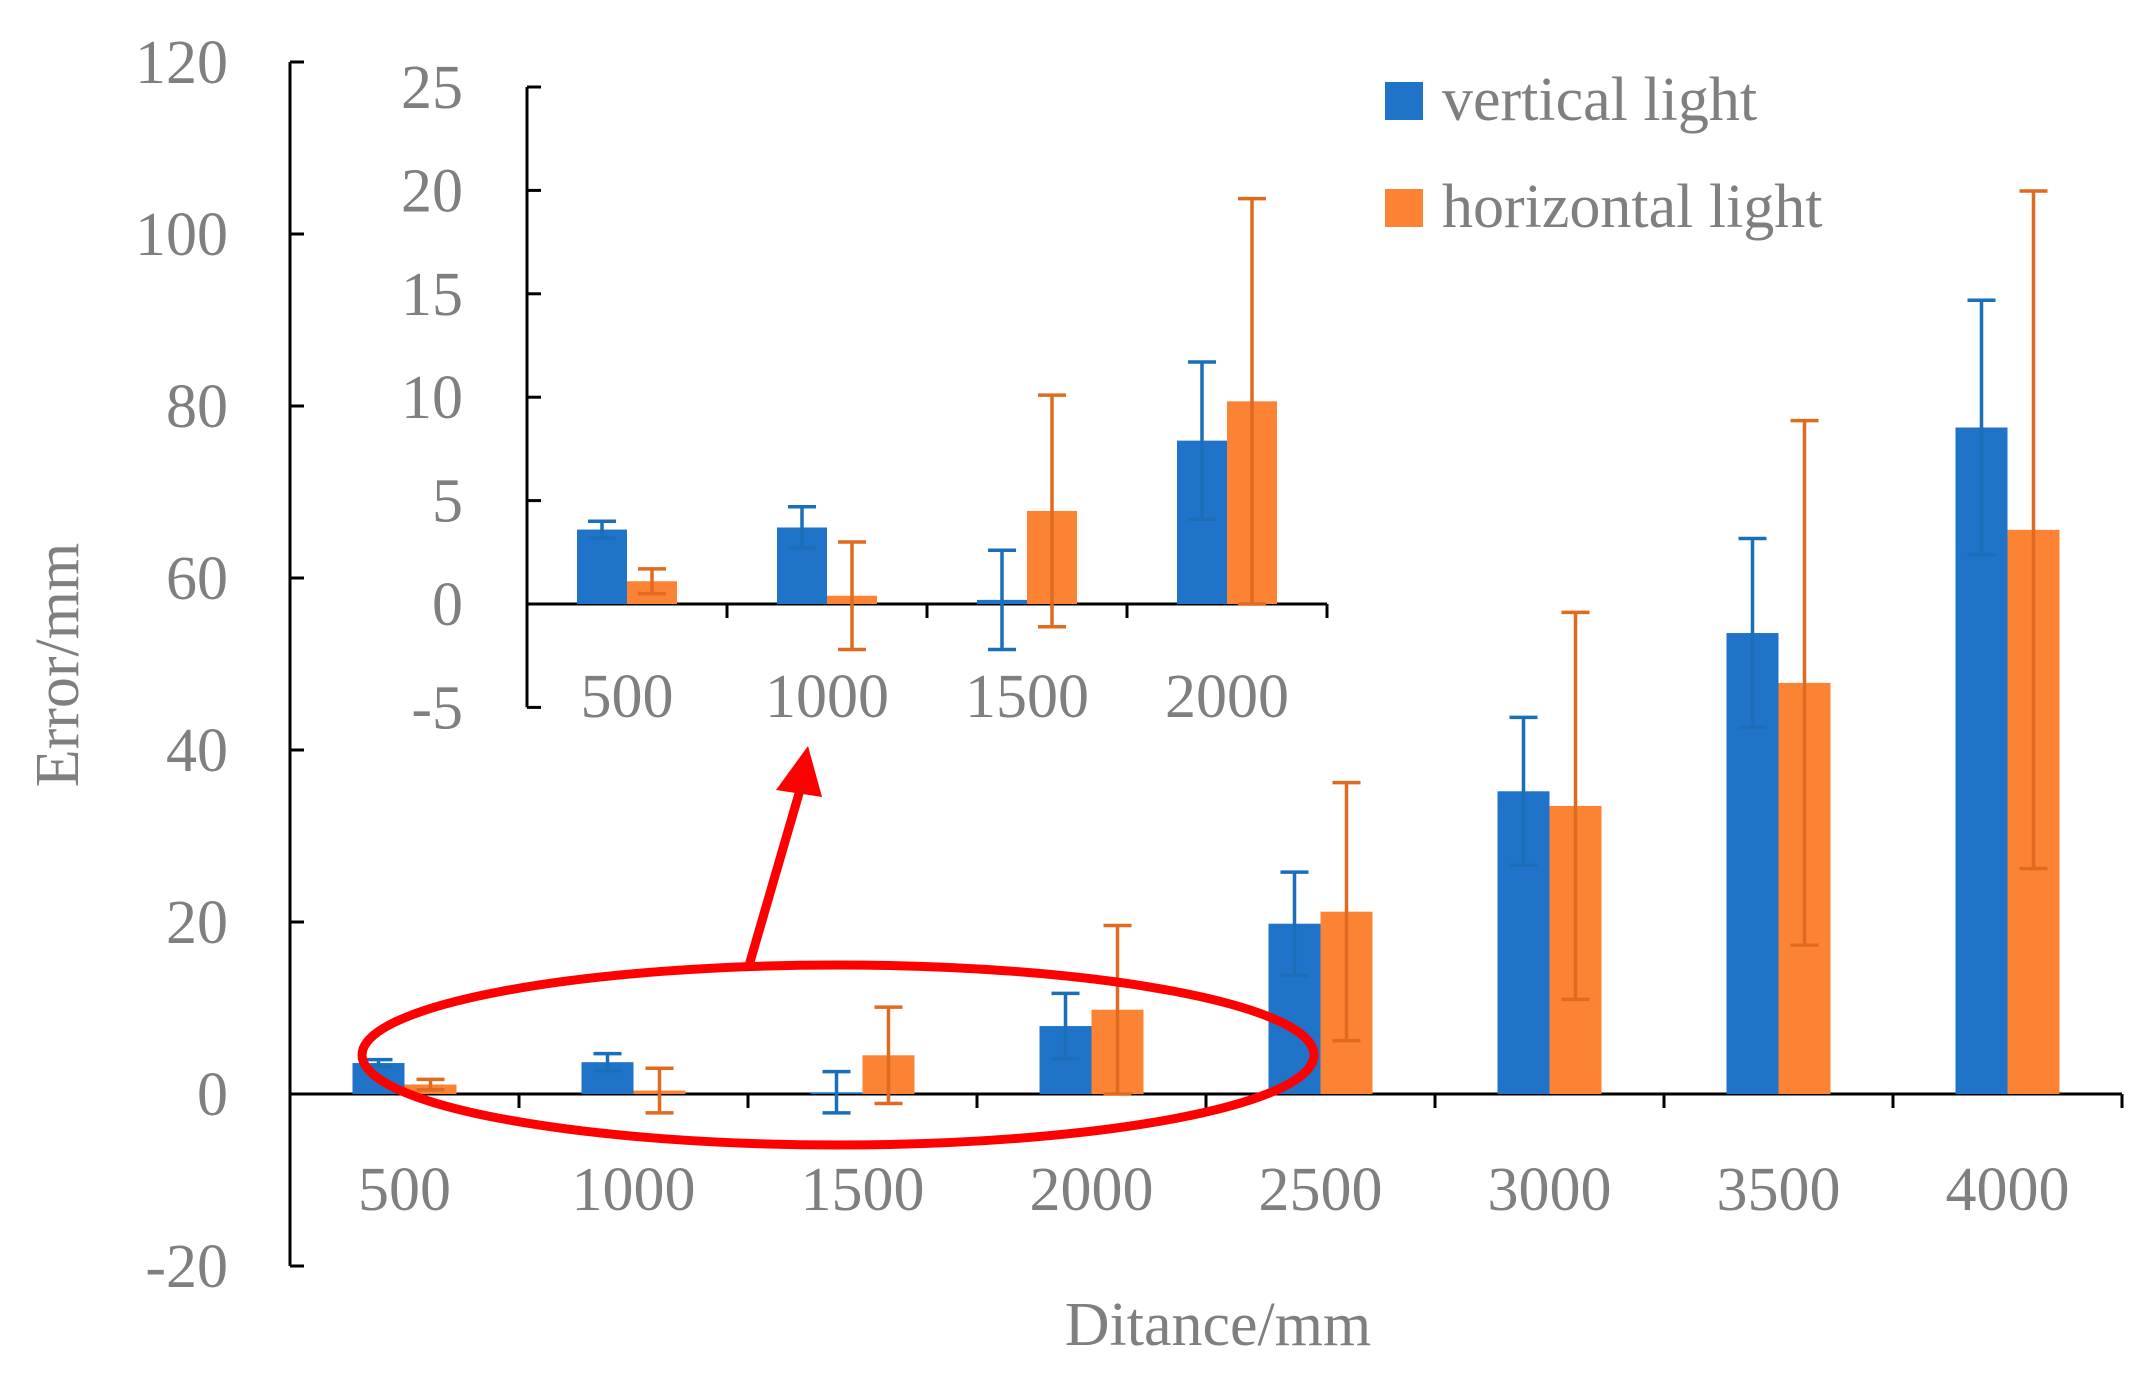 This screenshot has width=2154, height=1375. Describe the element at coordinates (1404, 208) in the screenshot. I see `legend-swatch-horizontal` at that location.